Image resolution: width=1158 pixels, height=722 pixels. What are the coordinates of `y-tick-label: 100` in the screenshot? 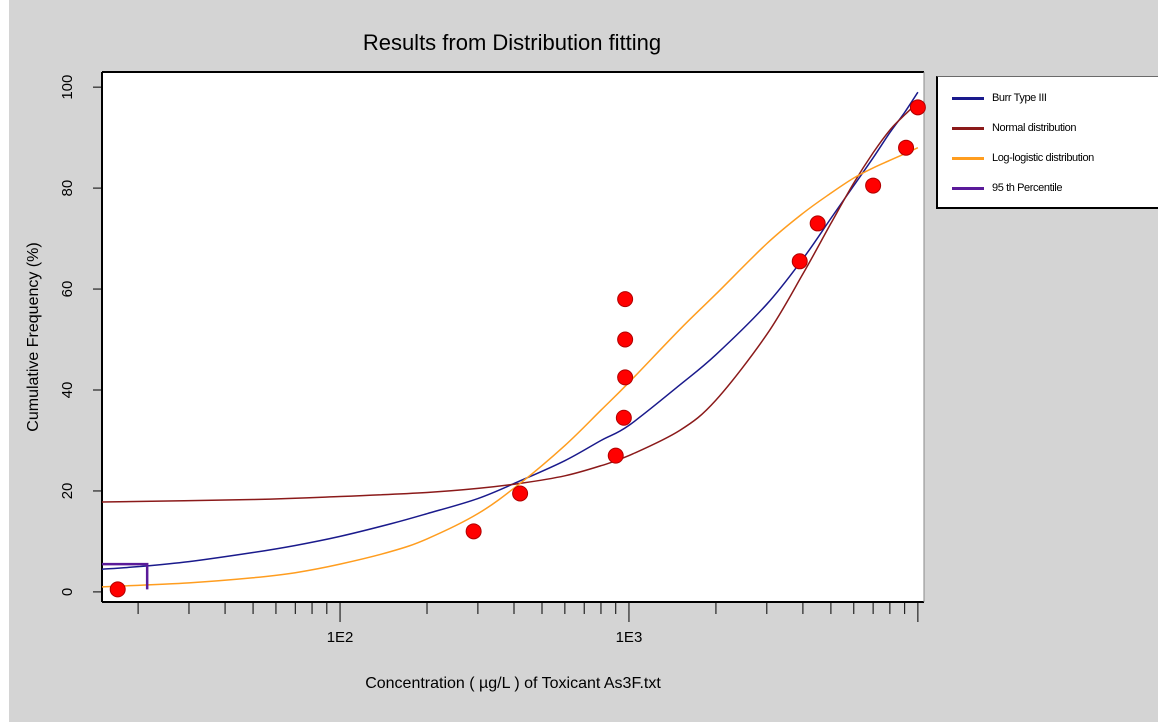 It's located at (67, 87).